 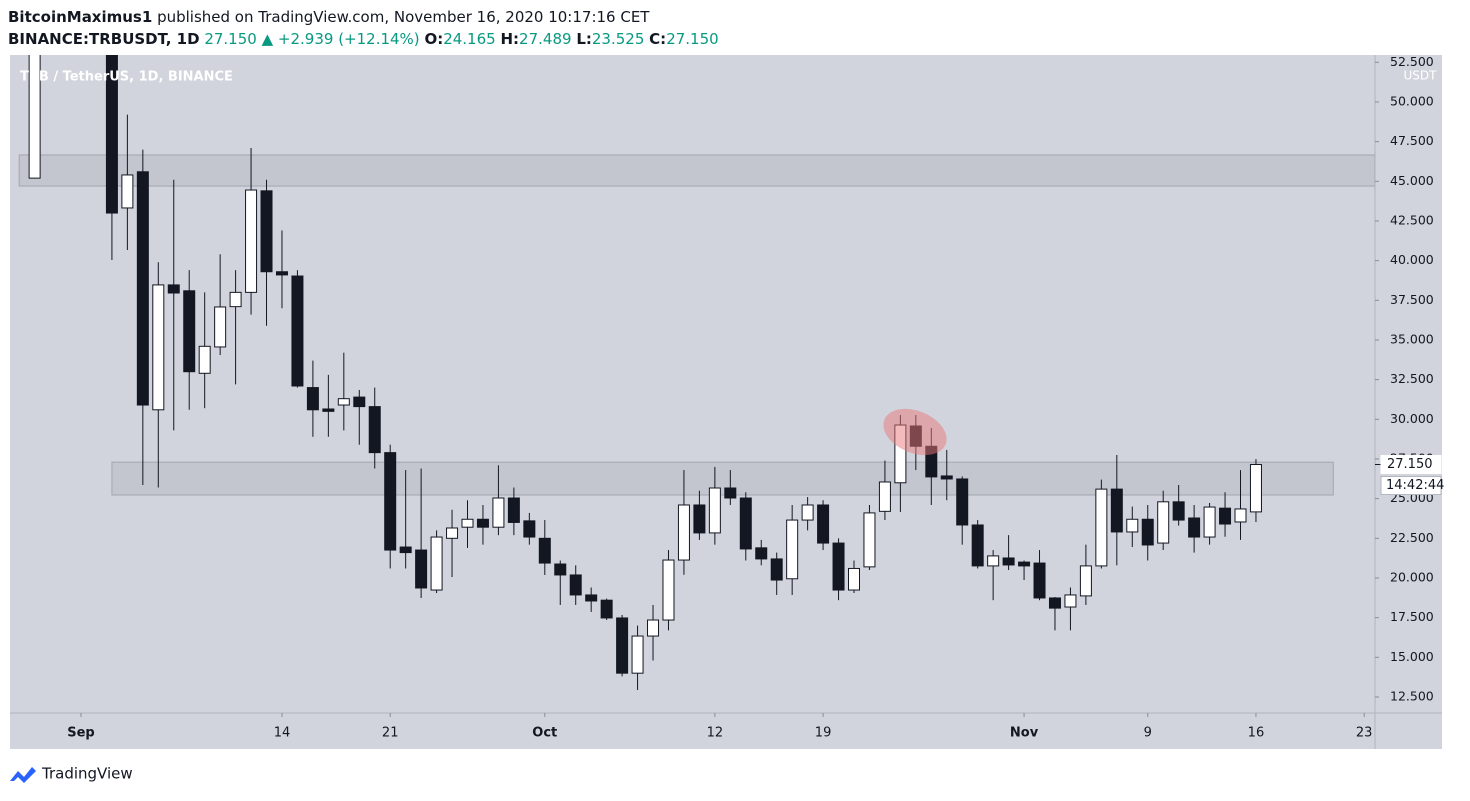 What do you see at coordinates (81, 733) in the screenshot?
I see `x-tick-label: Sep` at bounding box center [81, 733].